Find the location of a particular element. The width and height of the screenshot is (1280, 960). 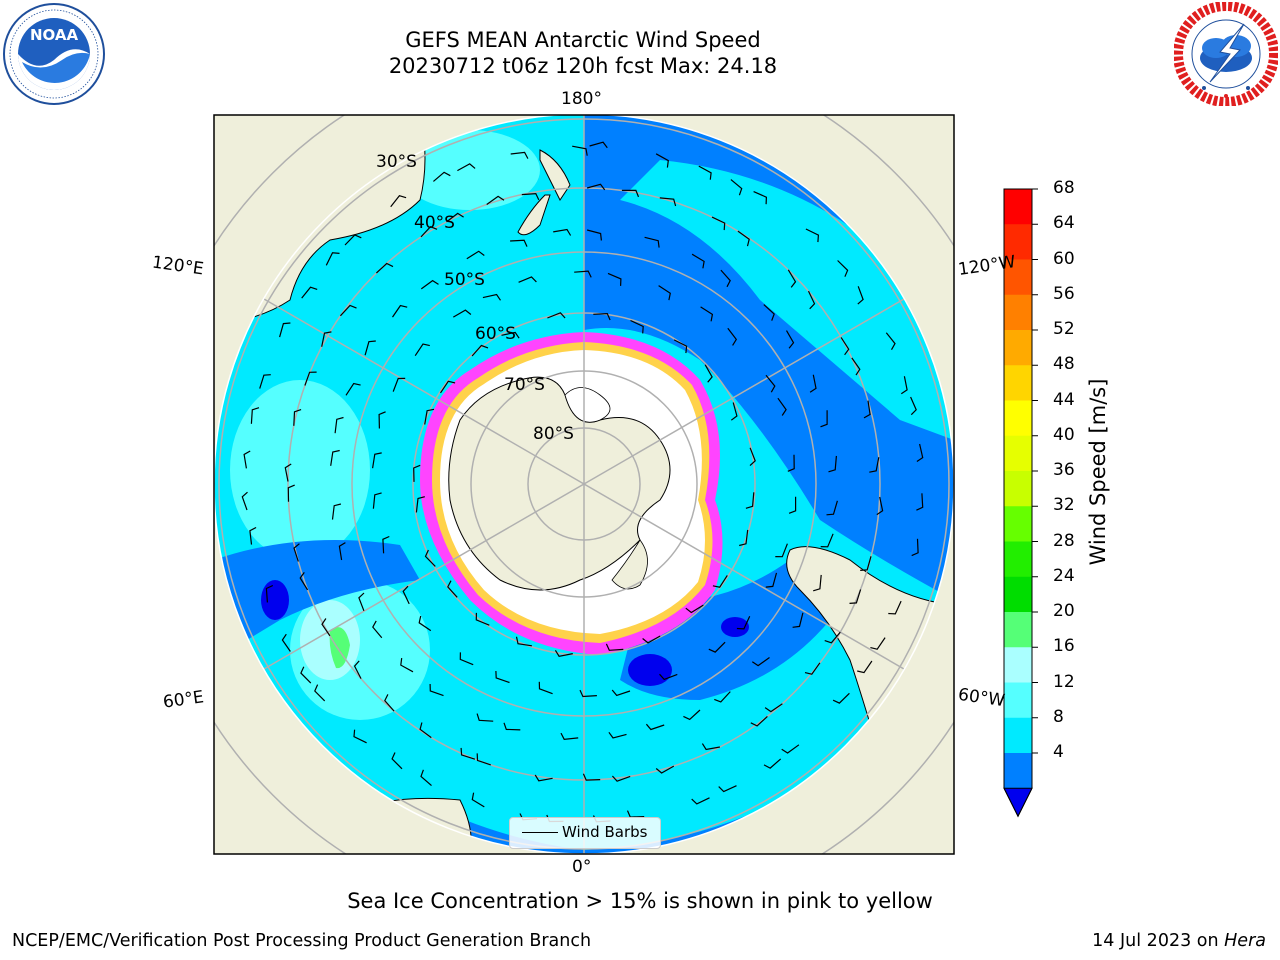

ross-ice-shelf is located at coordinates (587, 405).